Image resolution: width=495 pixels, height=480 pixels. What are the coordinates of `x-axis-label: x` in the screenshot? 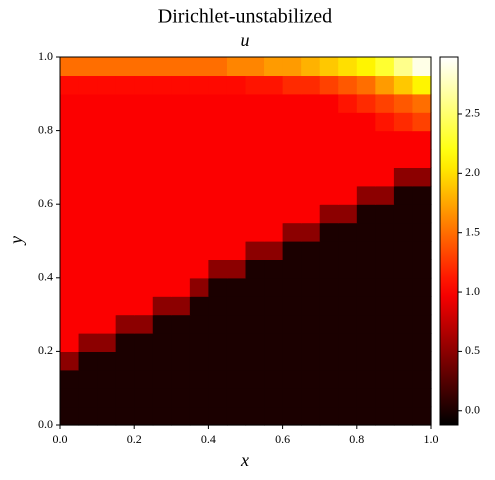 It's located at (244, 460).